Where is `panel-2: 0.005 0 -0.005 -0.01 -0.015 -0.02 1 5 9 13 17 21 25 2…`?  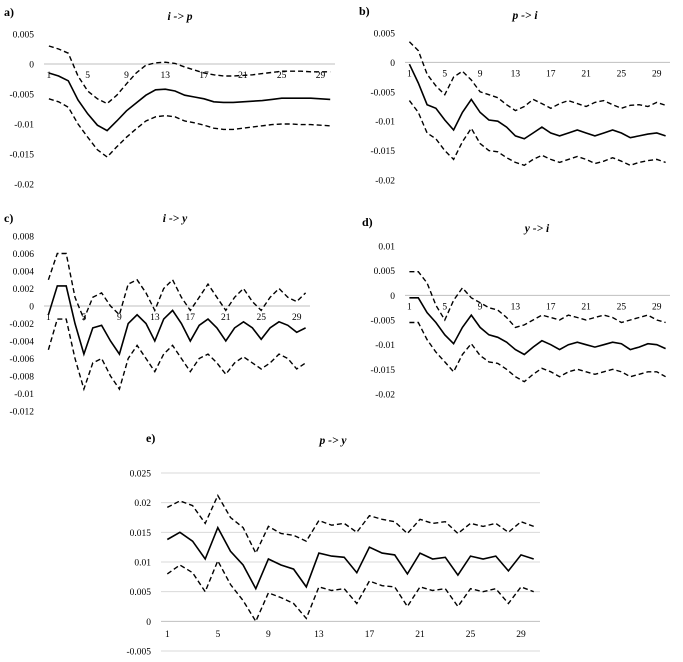
panel-2: 0.005 0 -0.005 -0.01 -0.015 -0.02 1 5 9 13 17 21 25 2… is located at coordinates (514, 95).